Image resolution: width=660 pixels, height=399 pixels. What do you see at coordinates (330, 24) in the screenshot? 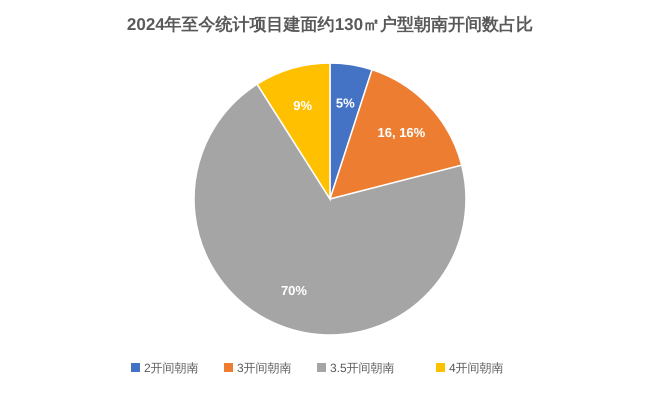
I see `chart-title: 2024年至今统计项目建面约130㎡户型朝南开间数占比` at bounding box center [330, 24].